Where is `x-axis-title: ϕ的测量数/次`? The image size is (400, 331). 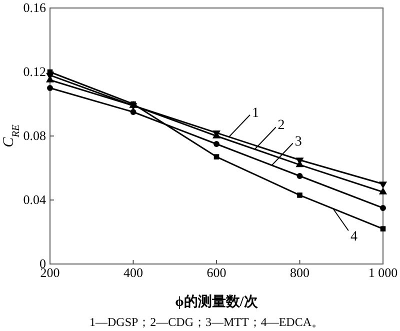 x-axis-title: ϕ的测量数/次 is located at coordinates (217, 302).